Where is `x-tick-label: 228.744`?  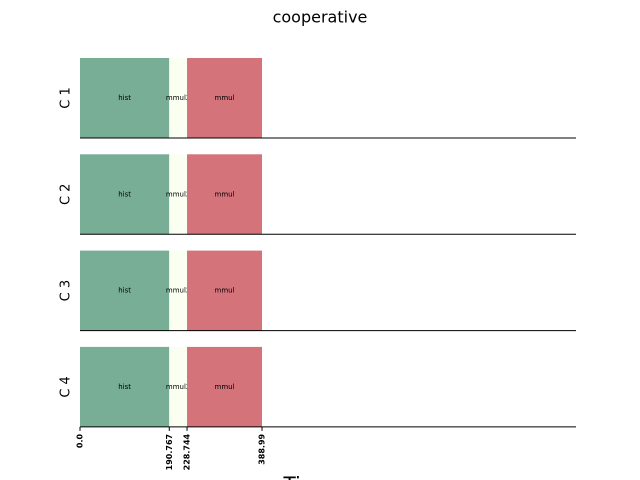
x-tick-label: 228.744 is located at coordinates (187, 451).